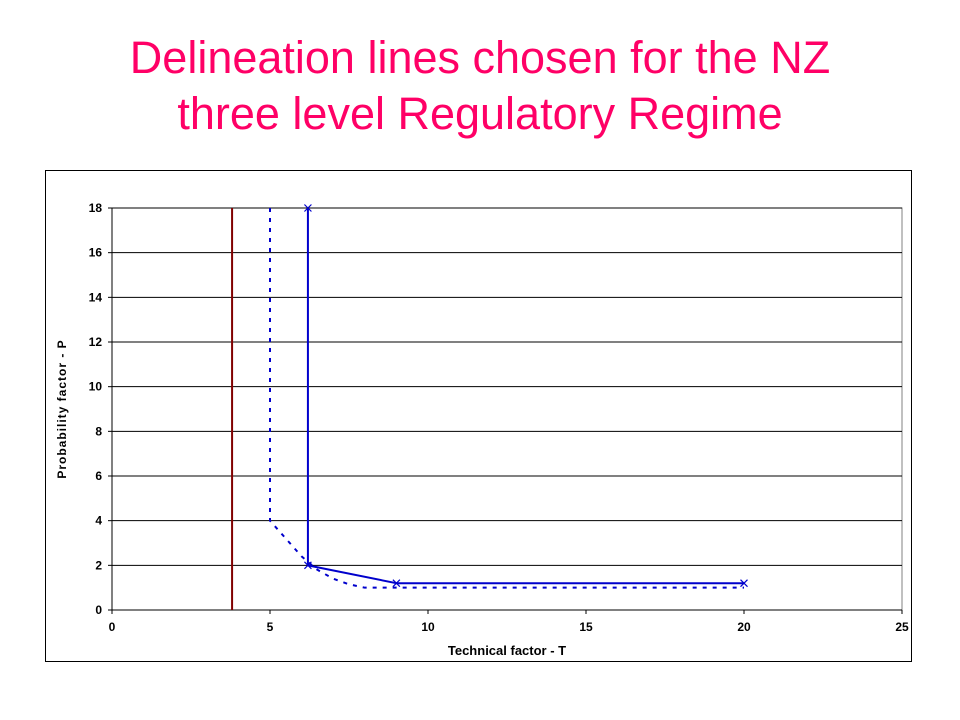  Describe the element at coordinates (96, 342) in the screenshot. I see `y-tick-label-12: 12` at that location.